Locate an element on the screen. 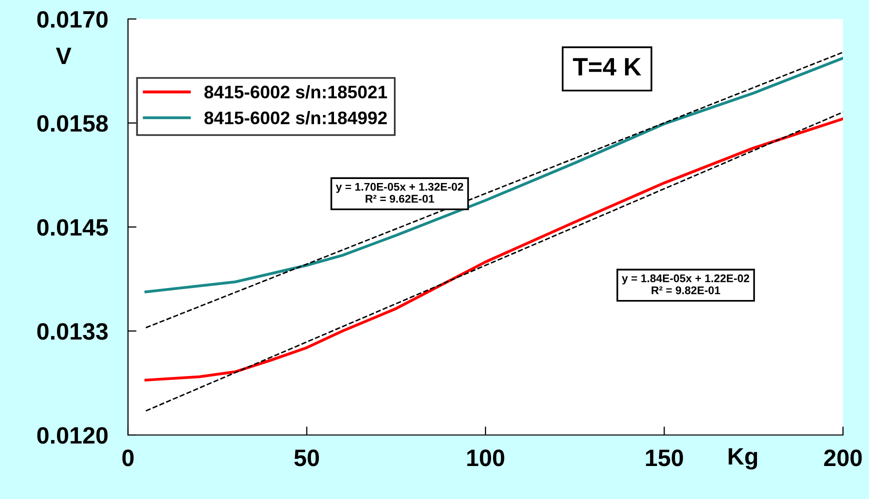 Image resolution: width=869 pixels, height=499 pixels. y-tick-label: 0.0158 is located at coordinates (72, 123).